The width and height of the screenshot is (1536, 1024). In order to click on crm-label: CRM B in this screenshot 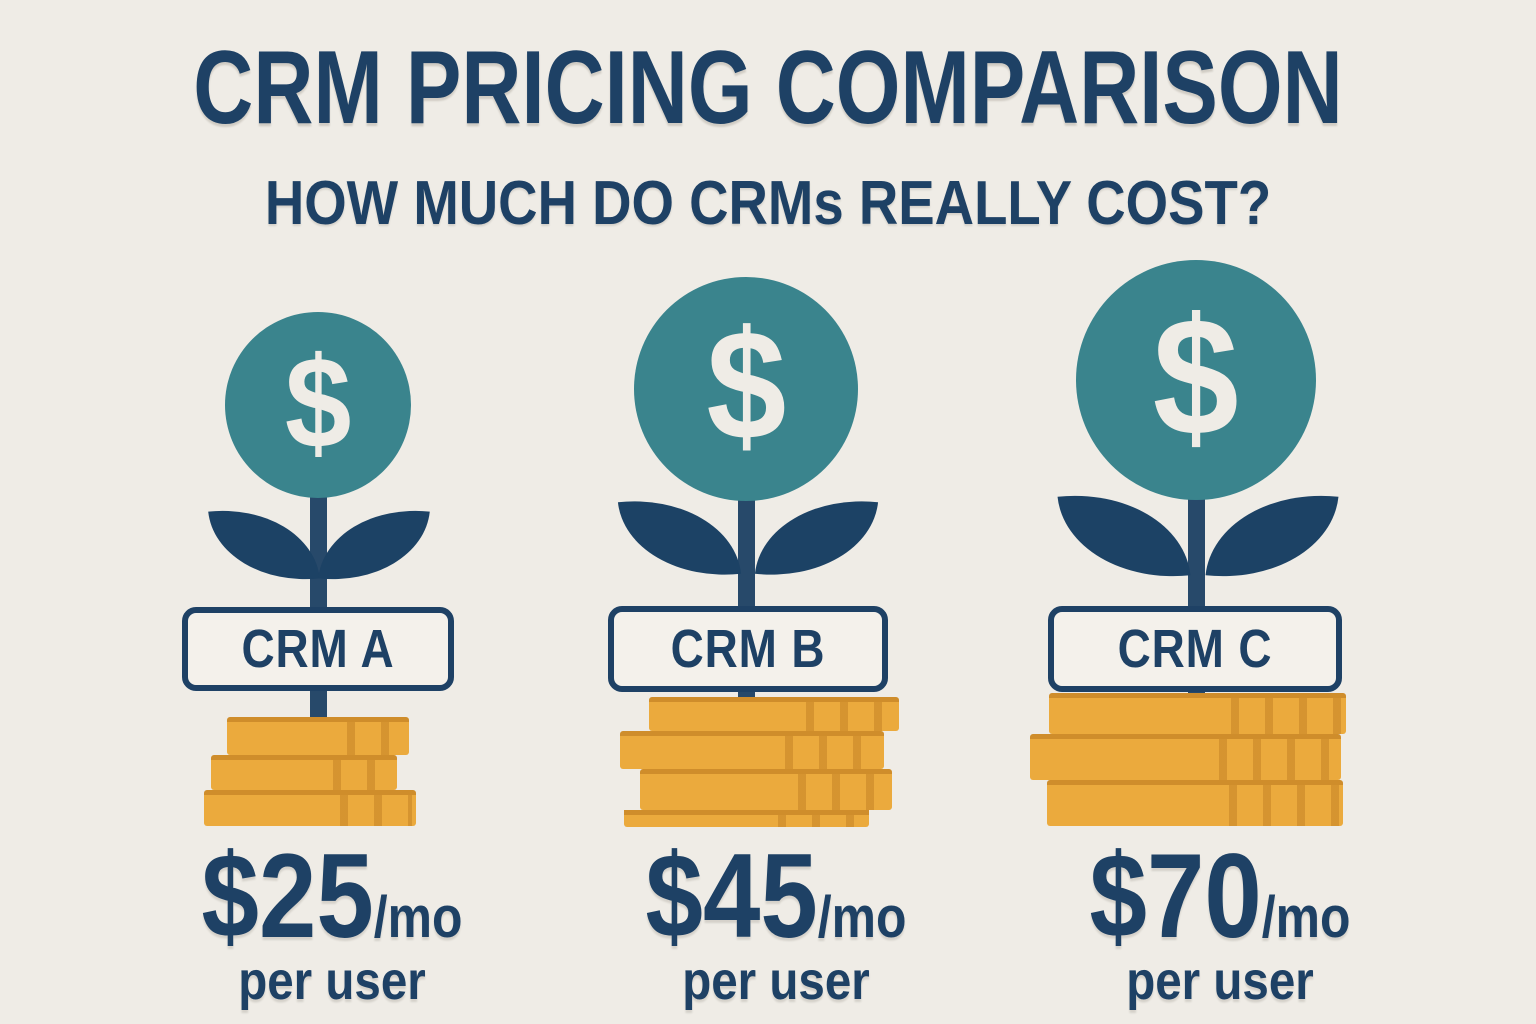, I will do `click(748, 649)`.